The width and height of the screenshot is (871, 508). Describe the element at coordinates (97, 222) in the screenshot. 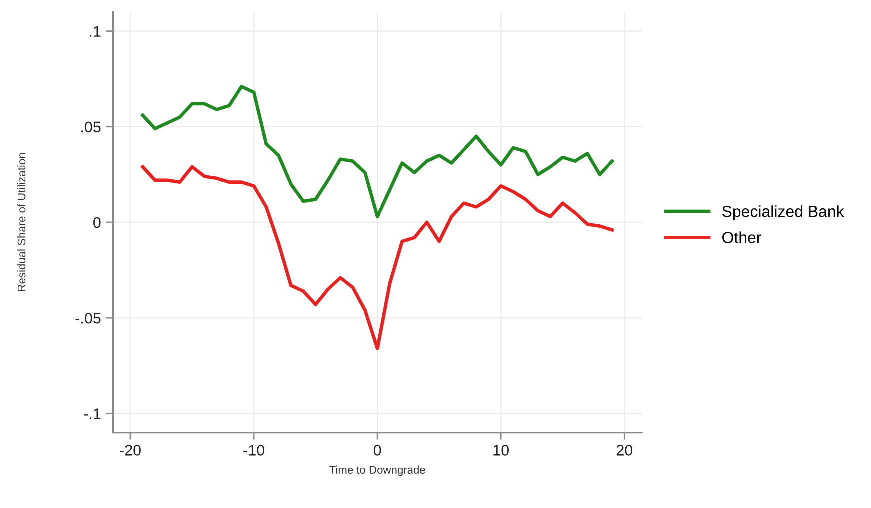

I see `y-tick-label: 0` at that location.